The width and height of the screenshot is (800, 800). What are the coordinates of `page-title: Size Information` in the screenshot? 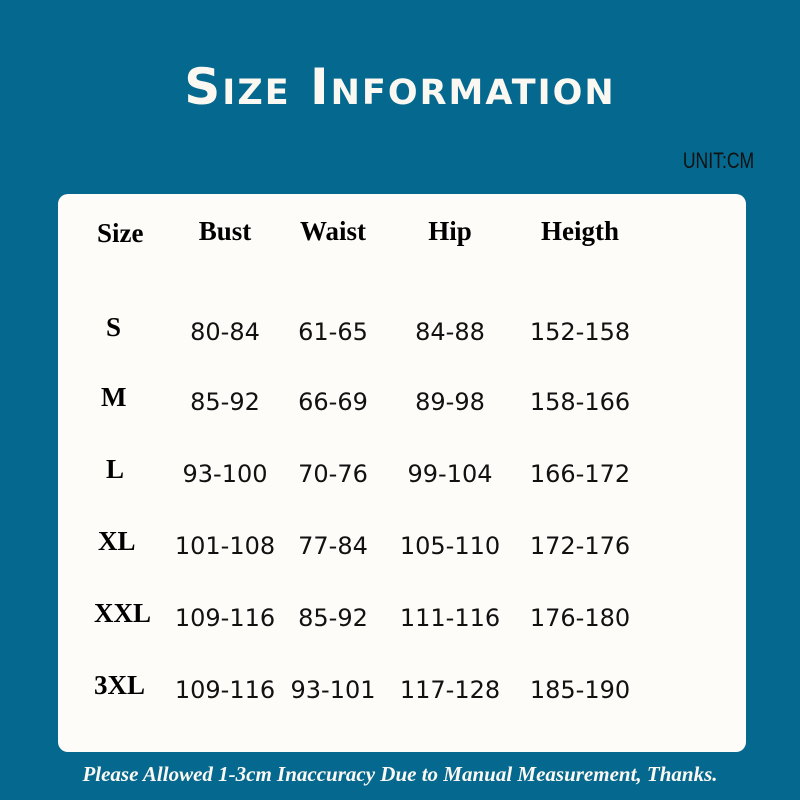 It's located at (400, 87).